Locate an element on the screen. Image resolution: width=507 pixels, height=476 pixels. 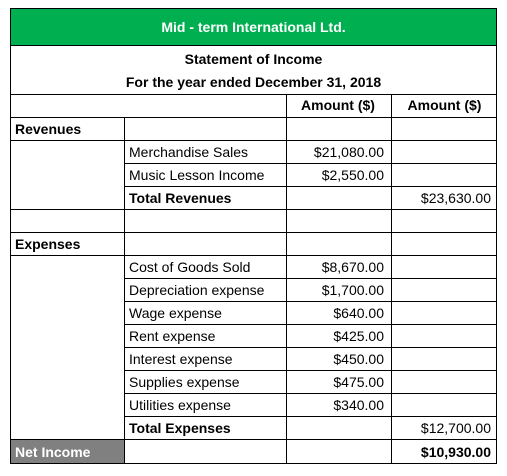
revenue-item-label: Merchandise Sales is located at coordinates (189, 152).